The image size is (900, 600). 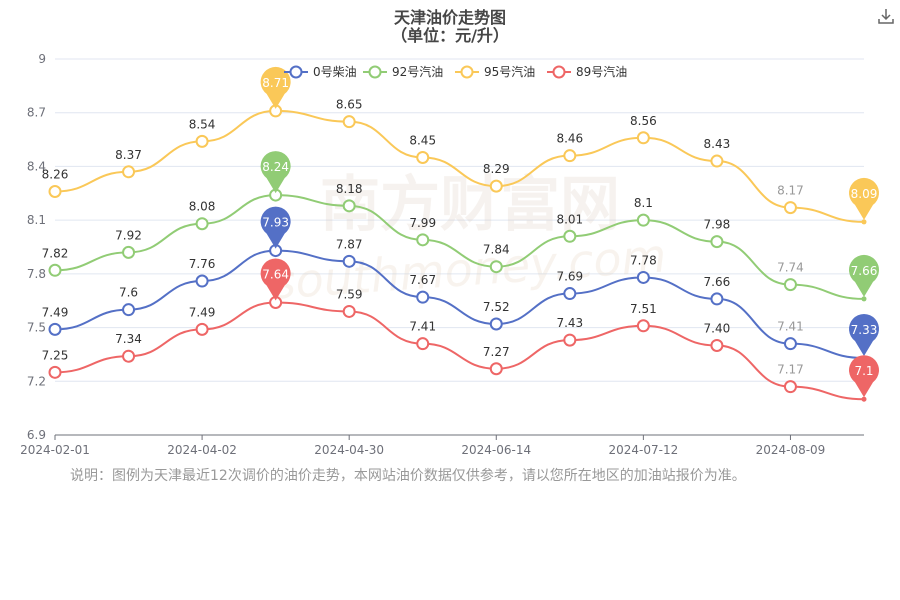 I want to click on watermark-en: southmoney.com, so click(x=469, y=268).